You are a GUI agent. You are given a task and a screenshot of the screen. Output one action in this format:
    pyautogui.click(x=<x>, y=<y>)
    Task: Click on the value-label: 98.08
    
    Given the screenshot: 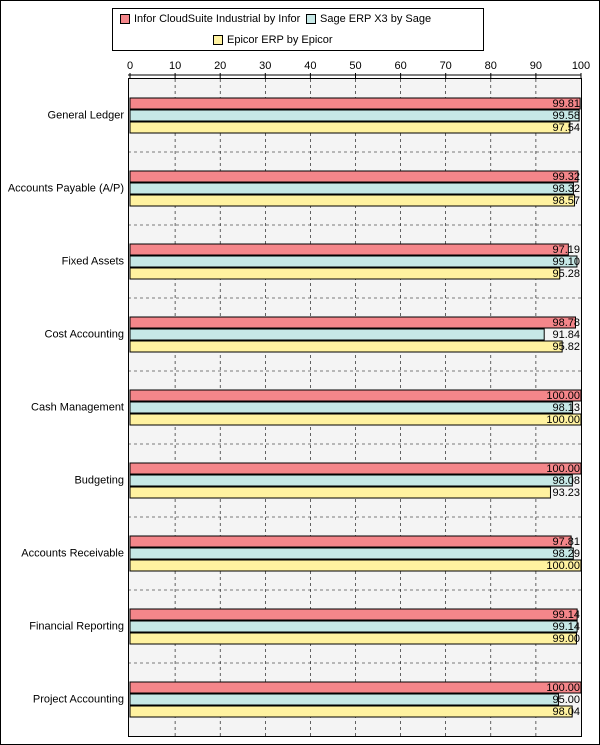 What is the action you would take?
    pyautogui.click(x=566, y=481)
    